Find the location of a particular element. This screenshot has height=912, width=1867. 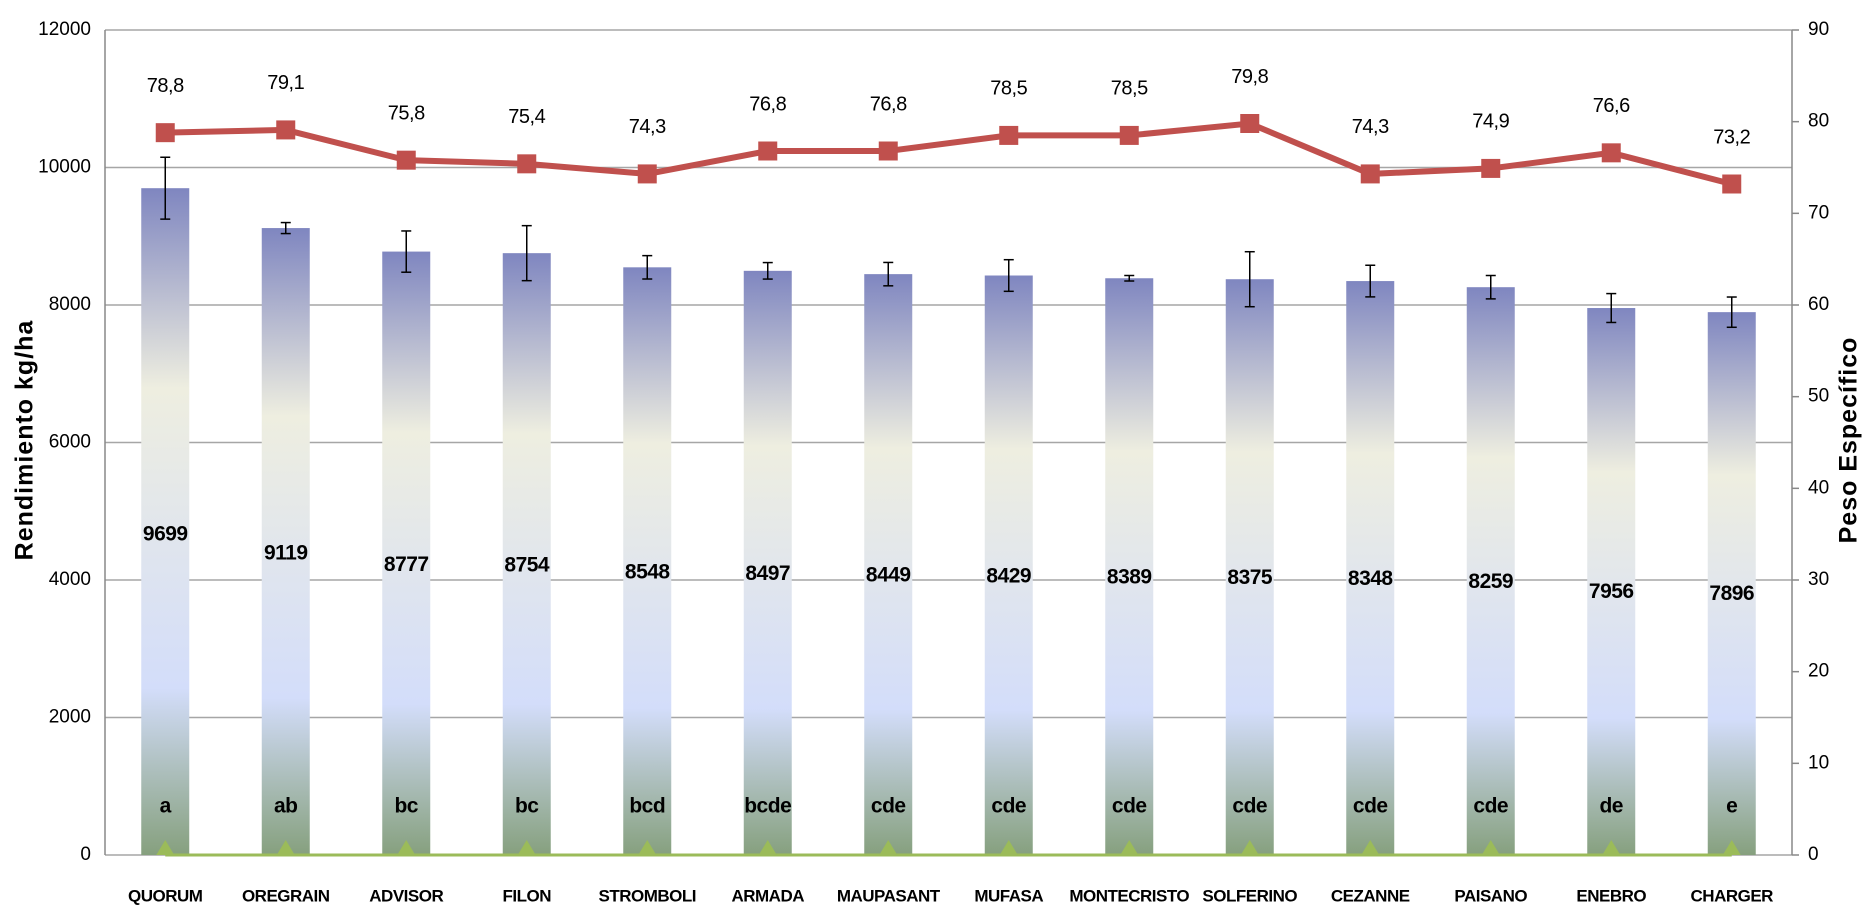

group-label: de is located at coordinates (1611, 806).